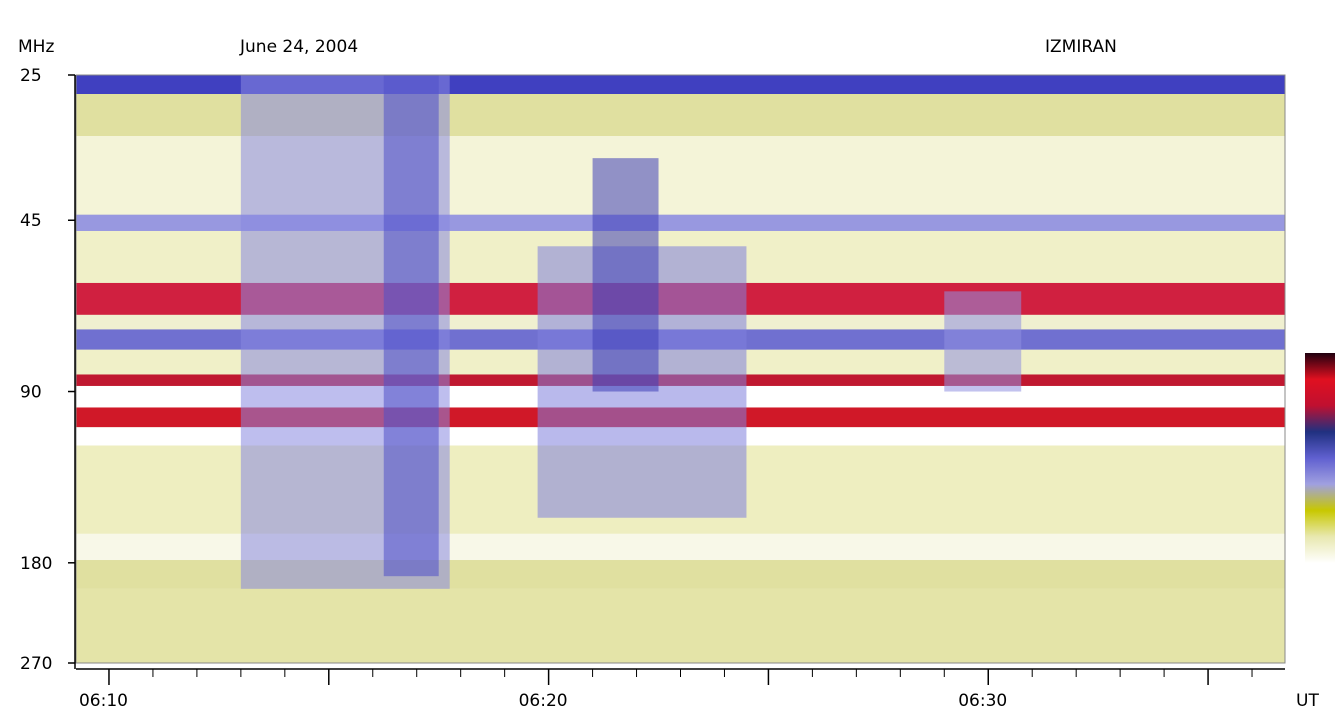  I want to click on chart-title: June 24, 2004, so click(298, 47).